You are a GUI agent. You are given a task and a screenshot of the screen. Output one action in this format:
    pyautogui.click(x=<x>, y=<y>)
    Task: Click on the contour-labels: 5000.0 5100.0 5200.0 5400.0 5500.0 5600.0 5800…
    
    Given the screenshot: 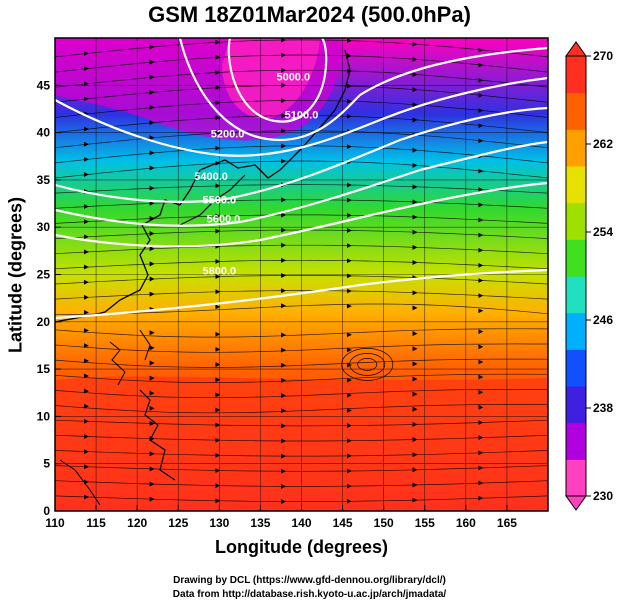 What is the action you would take?
    pyautogui.click(x=256, y=175)
    